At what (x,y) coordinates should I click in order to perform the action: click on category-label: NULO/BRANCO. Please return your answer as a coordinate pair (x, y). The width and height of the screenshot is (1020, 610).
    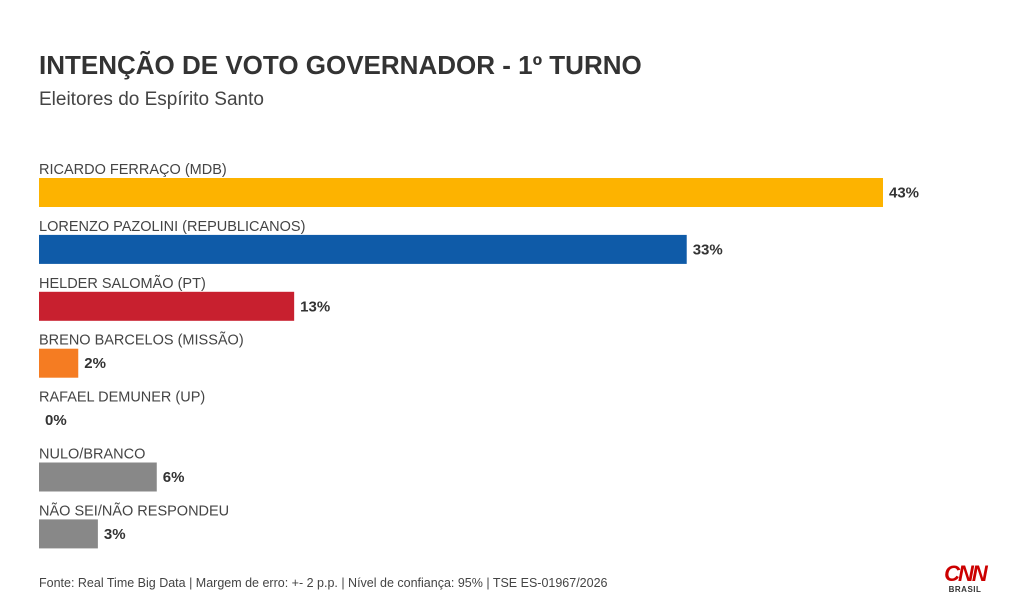
    Looking at the image, I should click on (92, 455).